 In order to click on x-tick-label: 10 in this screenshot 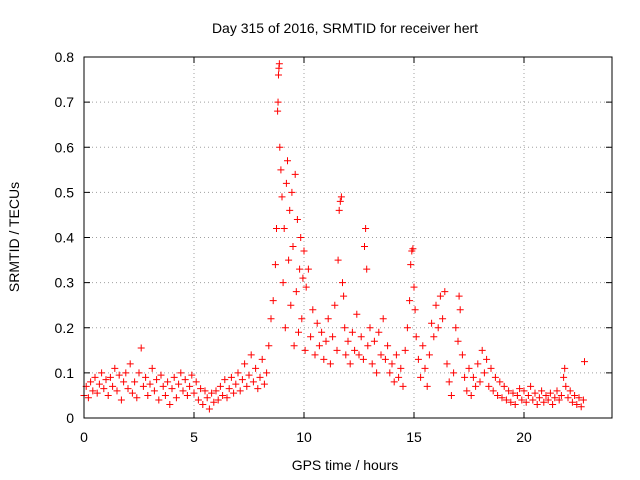, I will do `click(304, 437)`.